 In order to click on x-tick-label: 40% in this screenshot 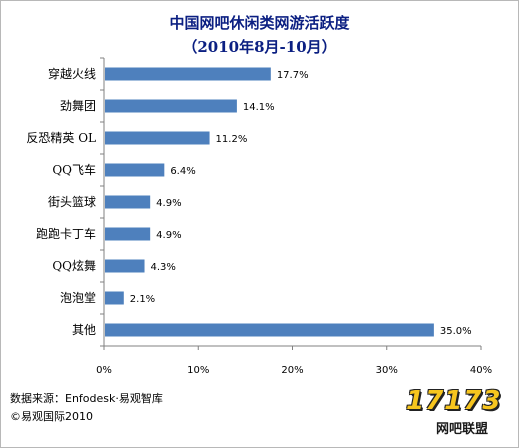, I will do `click(481, 370)`.